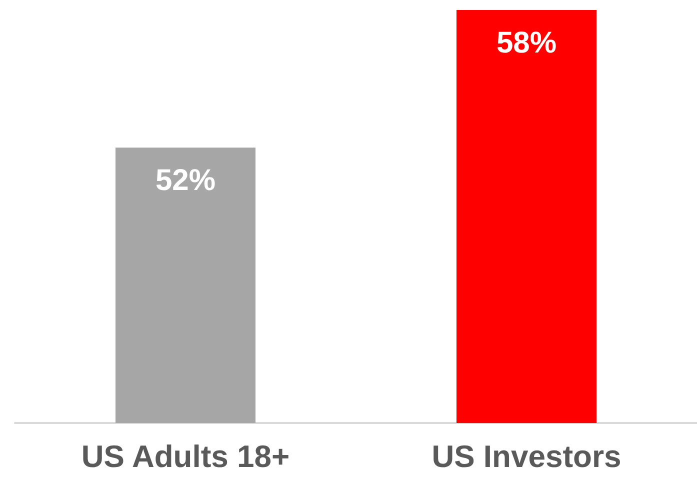 The image size is (697, 486). I want to click on data-label: 52%, so click(185, 181).